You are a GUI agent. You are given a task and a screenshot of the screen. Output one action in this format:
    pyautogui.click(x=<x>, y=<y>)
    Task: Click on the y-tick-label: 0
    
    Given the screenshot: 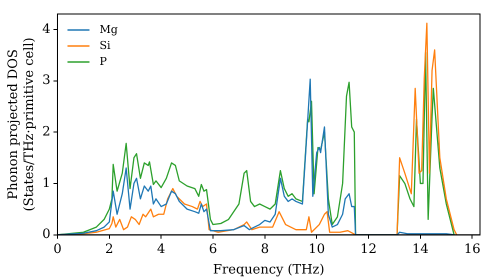 What is the action you would take?
    pyautogui.click(x=46, y=234)
    